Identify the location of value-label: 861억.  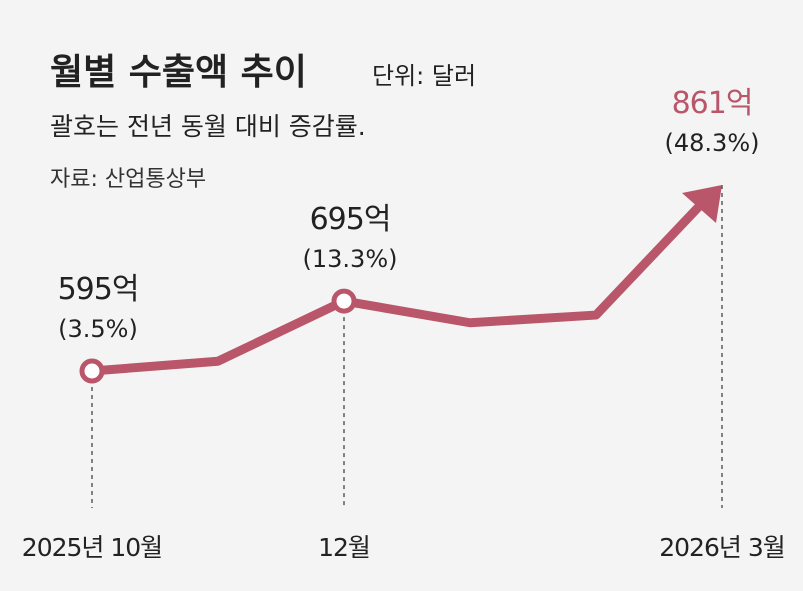
(712, 103).